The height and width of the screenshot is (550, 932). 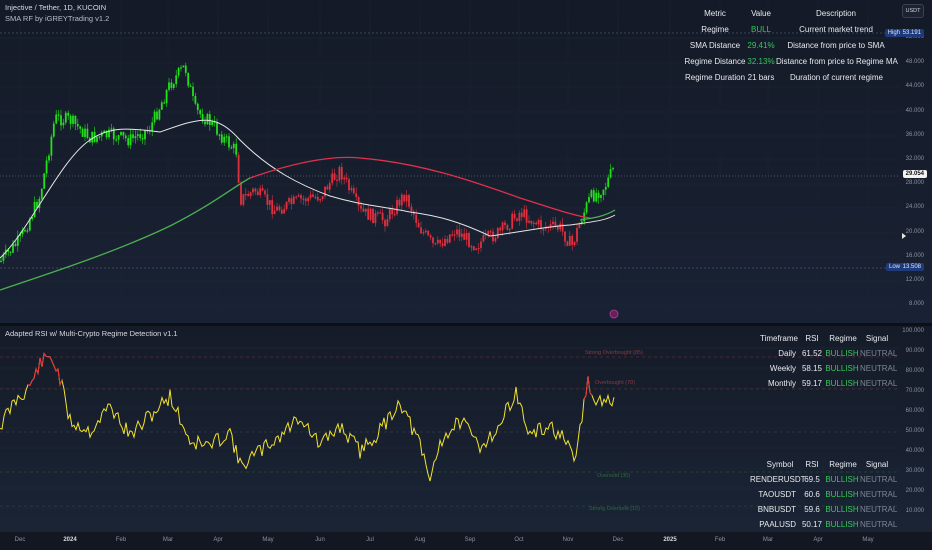 What do you see at coordinates (913, 11) in the screenshot?
I see `currency-button: USDT` at bounding box center [913, 11].